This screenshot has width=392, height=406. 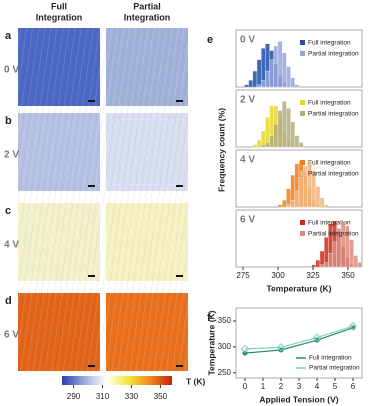 What do you see at coordinates (243, 275) in the screenshot?
I see `x-tick-label: 275` at bounding box center [243, 275].